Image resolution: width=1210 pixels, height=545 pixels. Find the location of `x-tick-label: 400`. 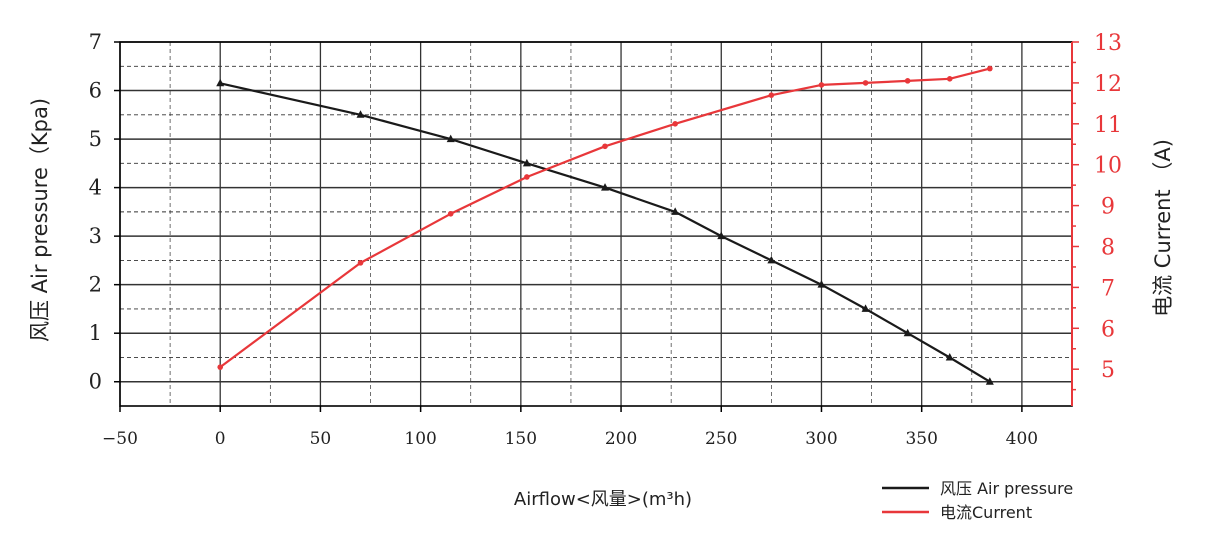

x-tick-label: 400 is located at coordinates (1022, 439).